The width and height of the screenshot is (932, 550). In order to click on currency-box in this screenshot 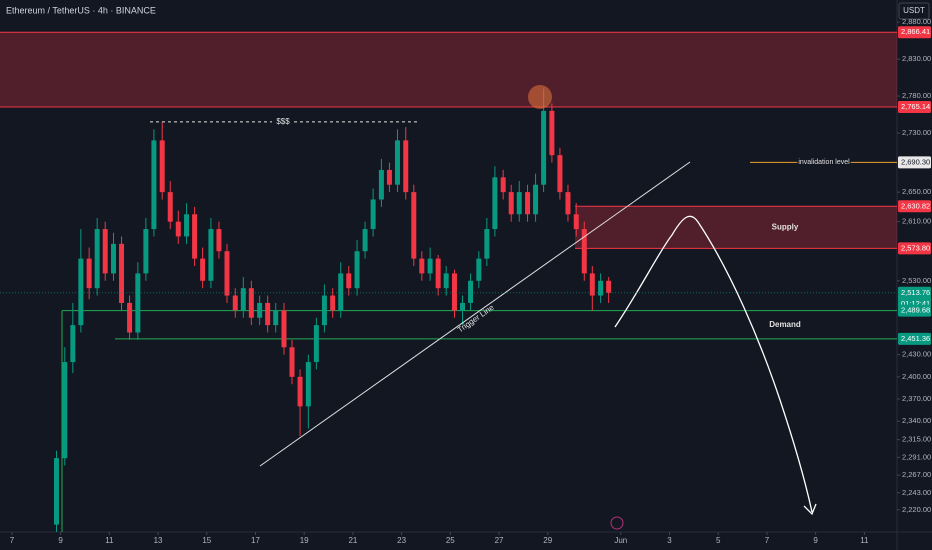, I will do `click(914, 11)`.